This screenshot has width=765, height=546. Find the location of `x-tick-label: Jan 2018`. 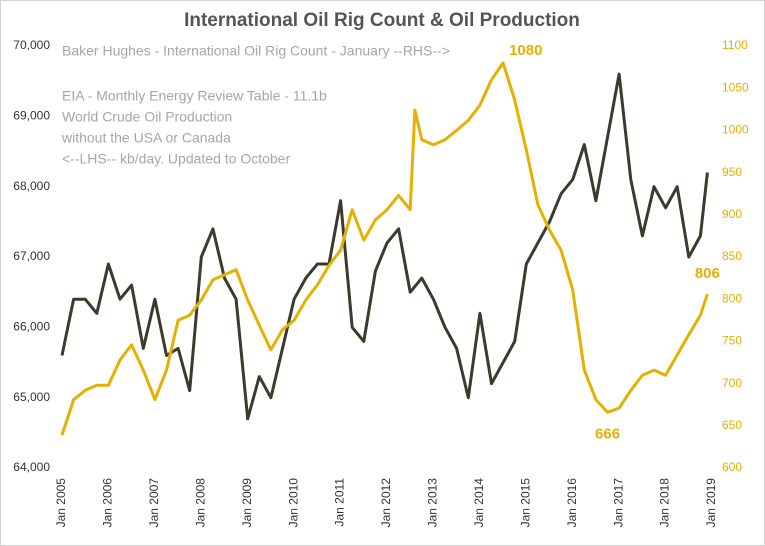

x-tick-label: Jan 2018 is located at coordinates (665, 503).